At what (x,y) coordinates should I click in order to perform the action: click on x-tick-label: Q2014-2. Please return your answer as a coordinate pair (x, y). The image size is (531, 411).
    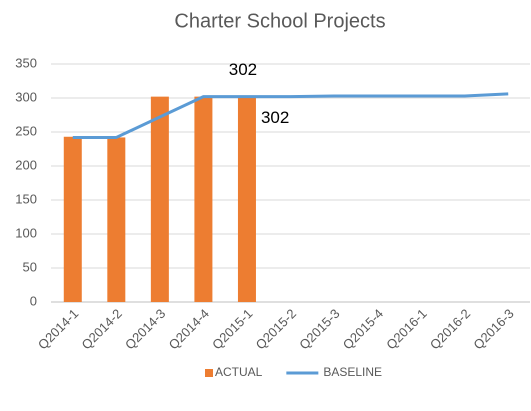
    Looking at the image, I should click on (101, 329).